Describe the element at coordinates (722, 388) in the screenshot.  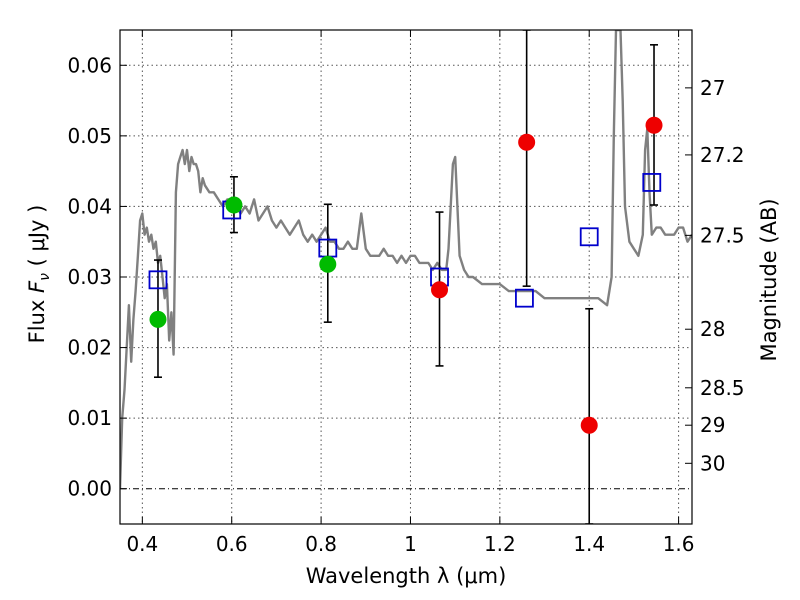
I see `right-tick-label: 28.5` at that location.